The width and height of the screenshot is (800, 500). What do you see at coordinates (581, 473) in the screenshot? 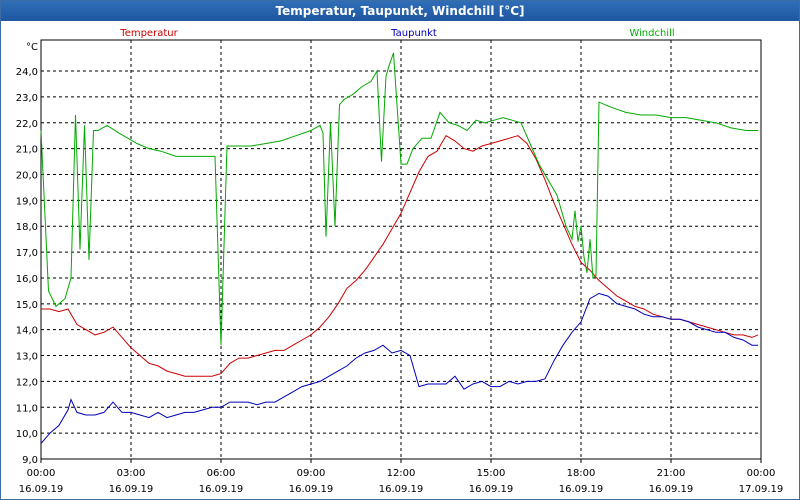
I see `x-tick-time-label: 18:00` at bounding box center [581, 473].